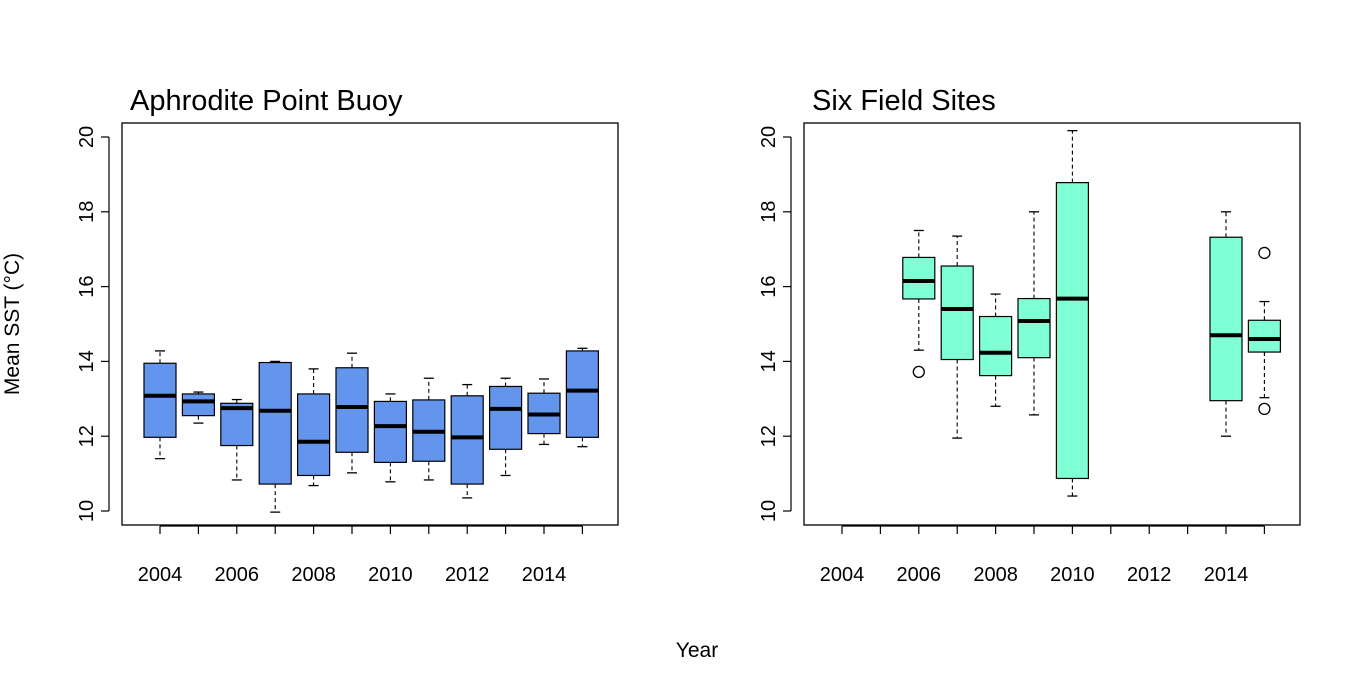 The height and width of the screenshot is (679, 1362). I want to click on box-2013, so click(506, 427).